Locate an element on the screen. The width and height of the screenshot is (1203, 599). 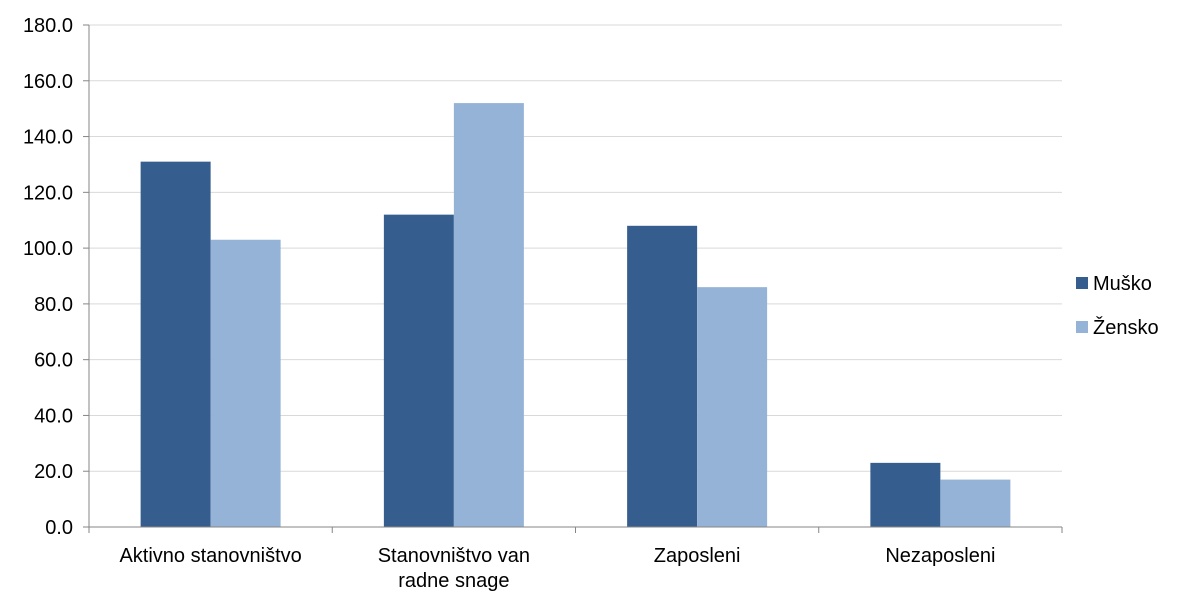
x-category-label: Stanovništvo van is located at coordinates (454, 556).